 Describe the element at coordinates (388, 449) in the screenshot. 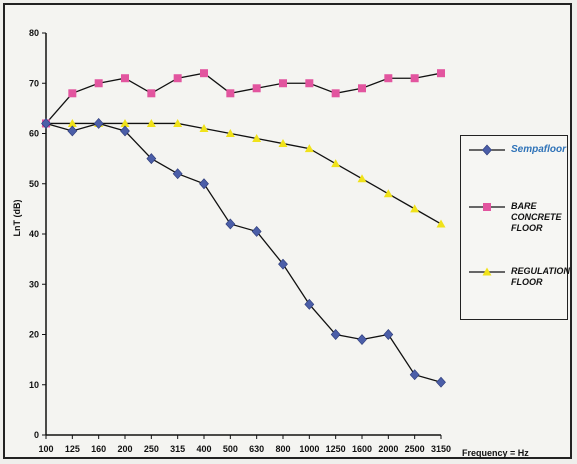

I see `x-tick-label: 2000` at that location.